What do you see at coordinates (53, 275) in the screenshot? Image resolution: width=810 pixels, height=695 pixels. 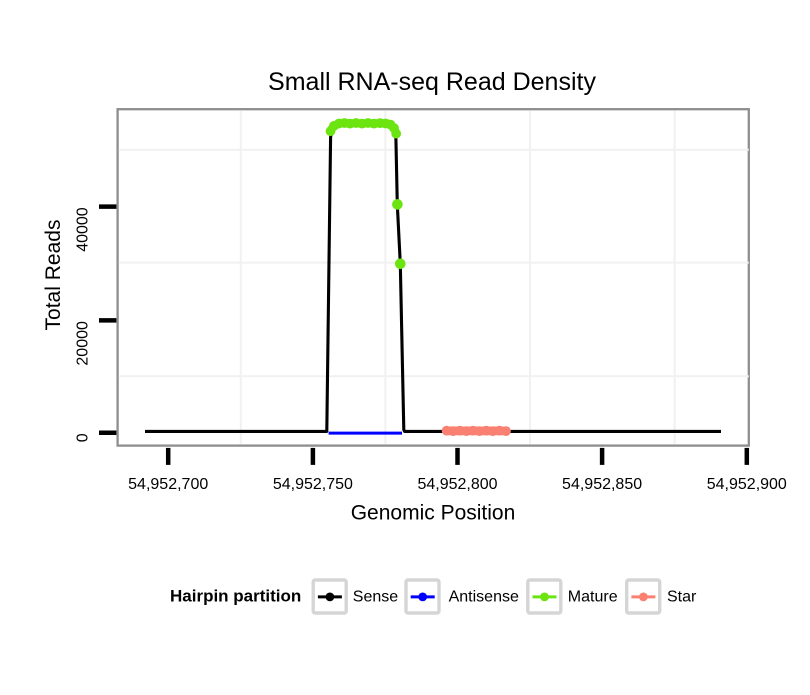 I see `svg-text: Total Reads` at bounding box center [53, 275].